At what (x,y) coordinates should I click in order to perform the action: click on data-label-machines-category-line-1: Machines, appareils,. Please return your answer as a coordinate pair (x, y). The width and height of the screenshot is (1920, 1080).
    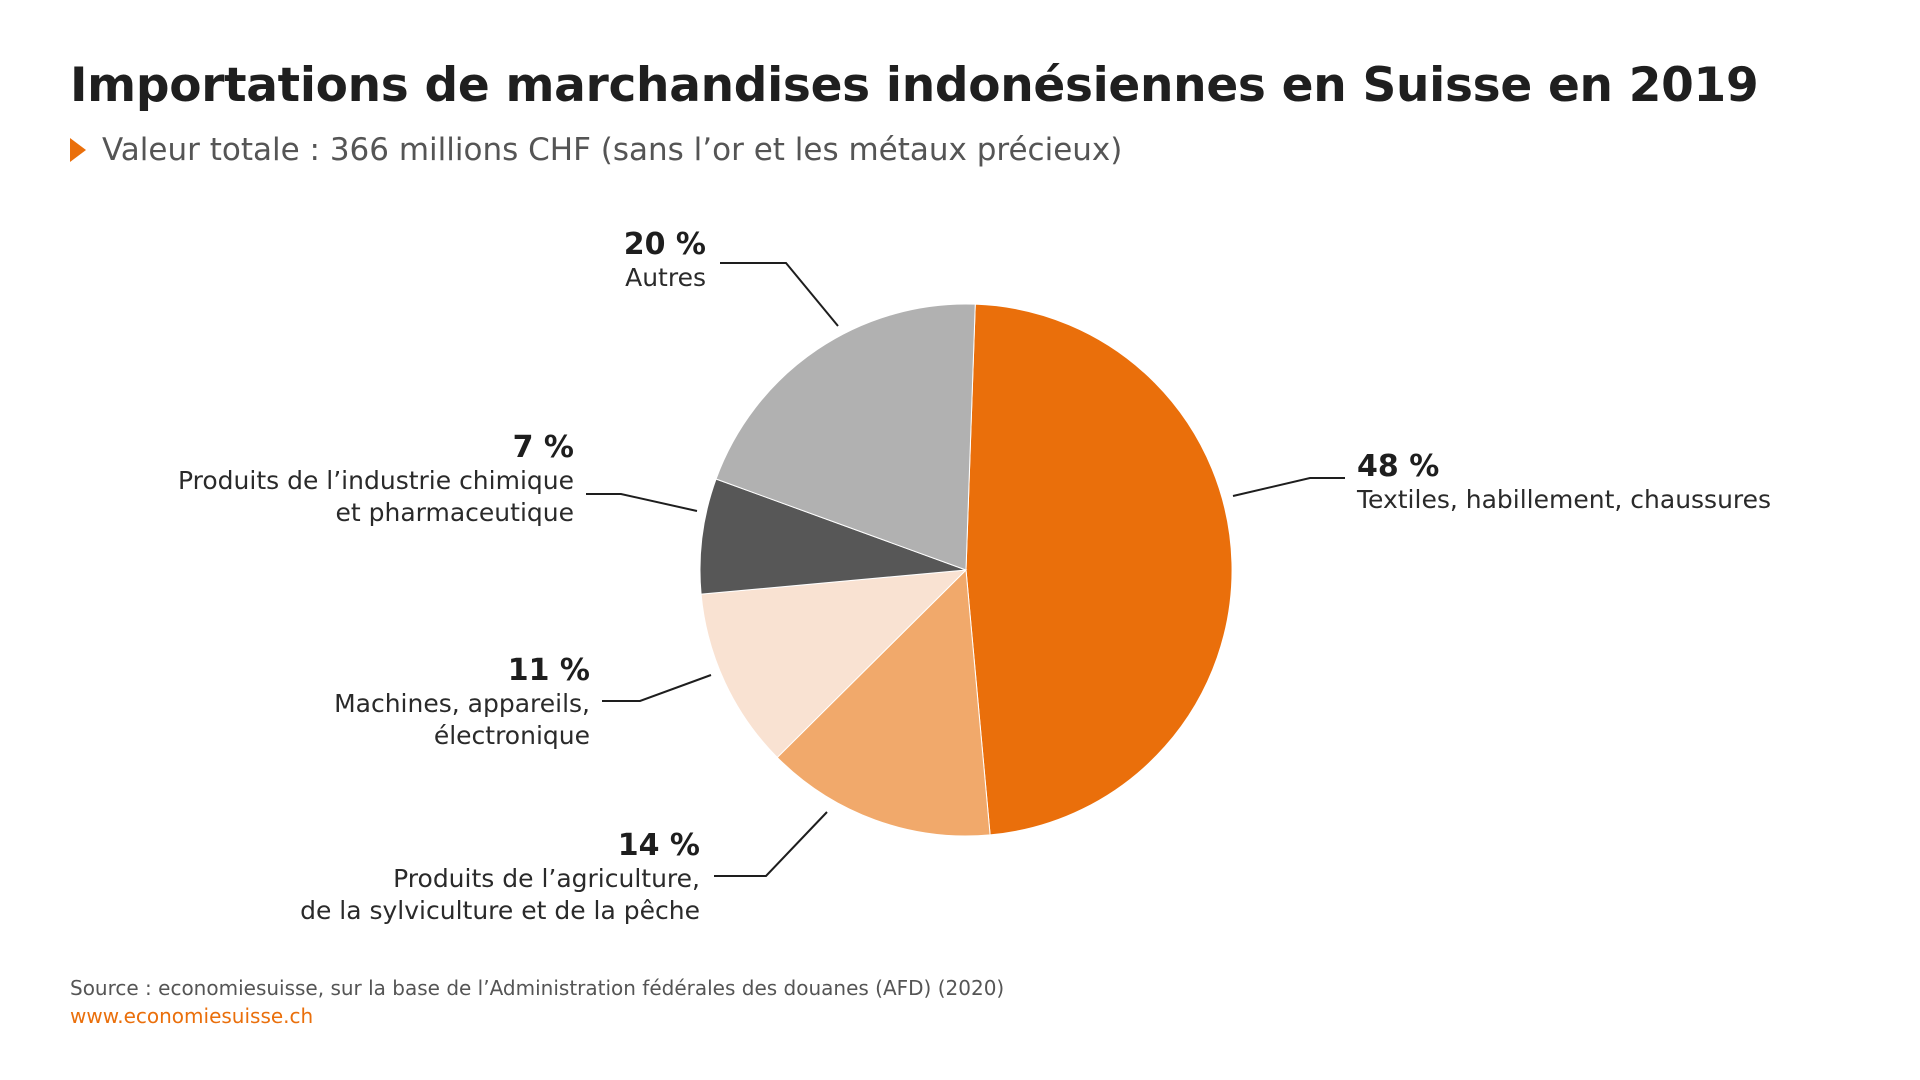
    Looking at the image, I should click on (462, 703).